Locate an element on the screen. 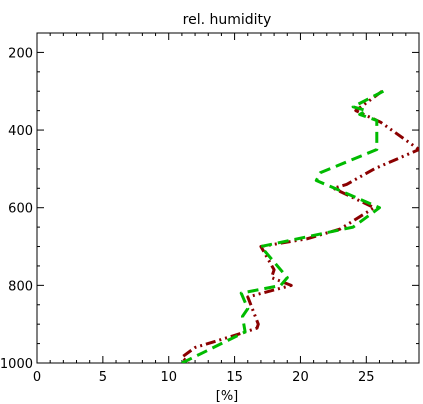  x-tick-label: 15 is located at coordinates (234, 377).